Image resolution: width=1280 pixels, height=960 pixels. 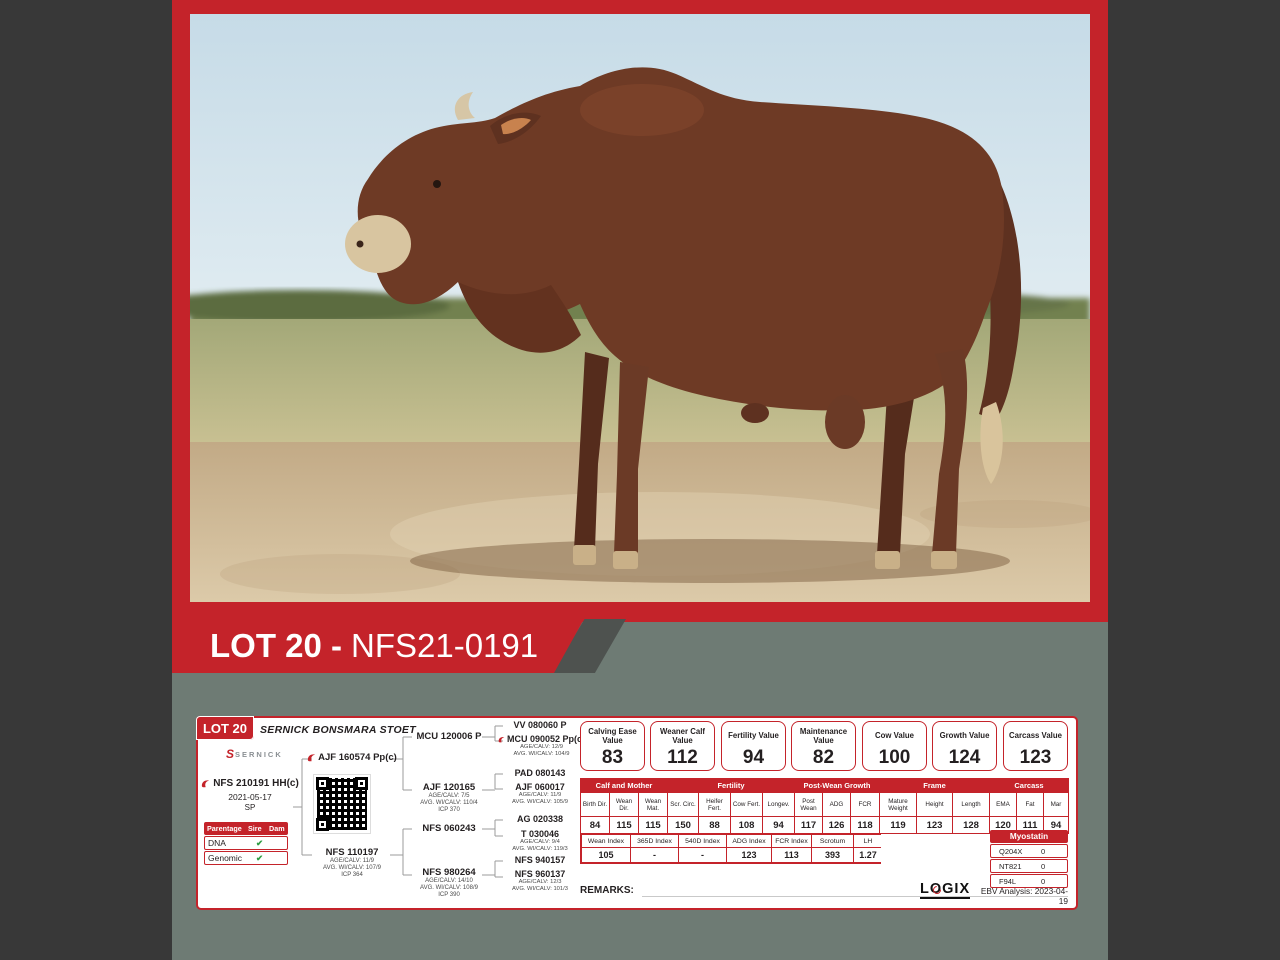 I want to click on card-lot-tag: LOT 20, so click(x=225, y=728).